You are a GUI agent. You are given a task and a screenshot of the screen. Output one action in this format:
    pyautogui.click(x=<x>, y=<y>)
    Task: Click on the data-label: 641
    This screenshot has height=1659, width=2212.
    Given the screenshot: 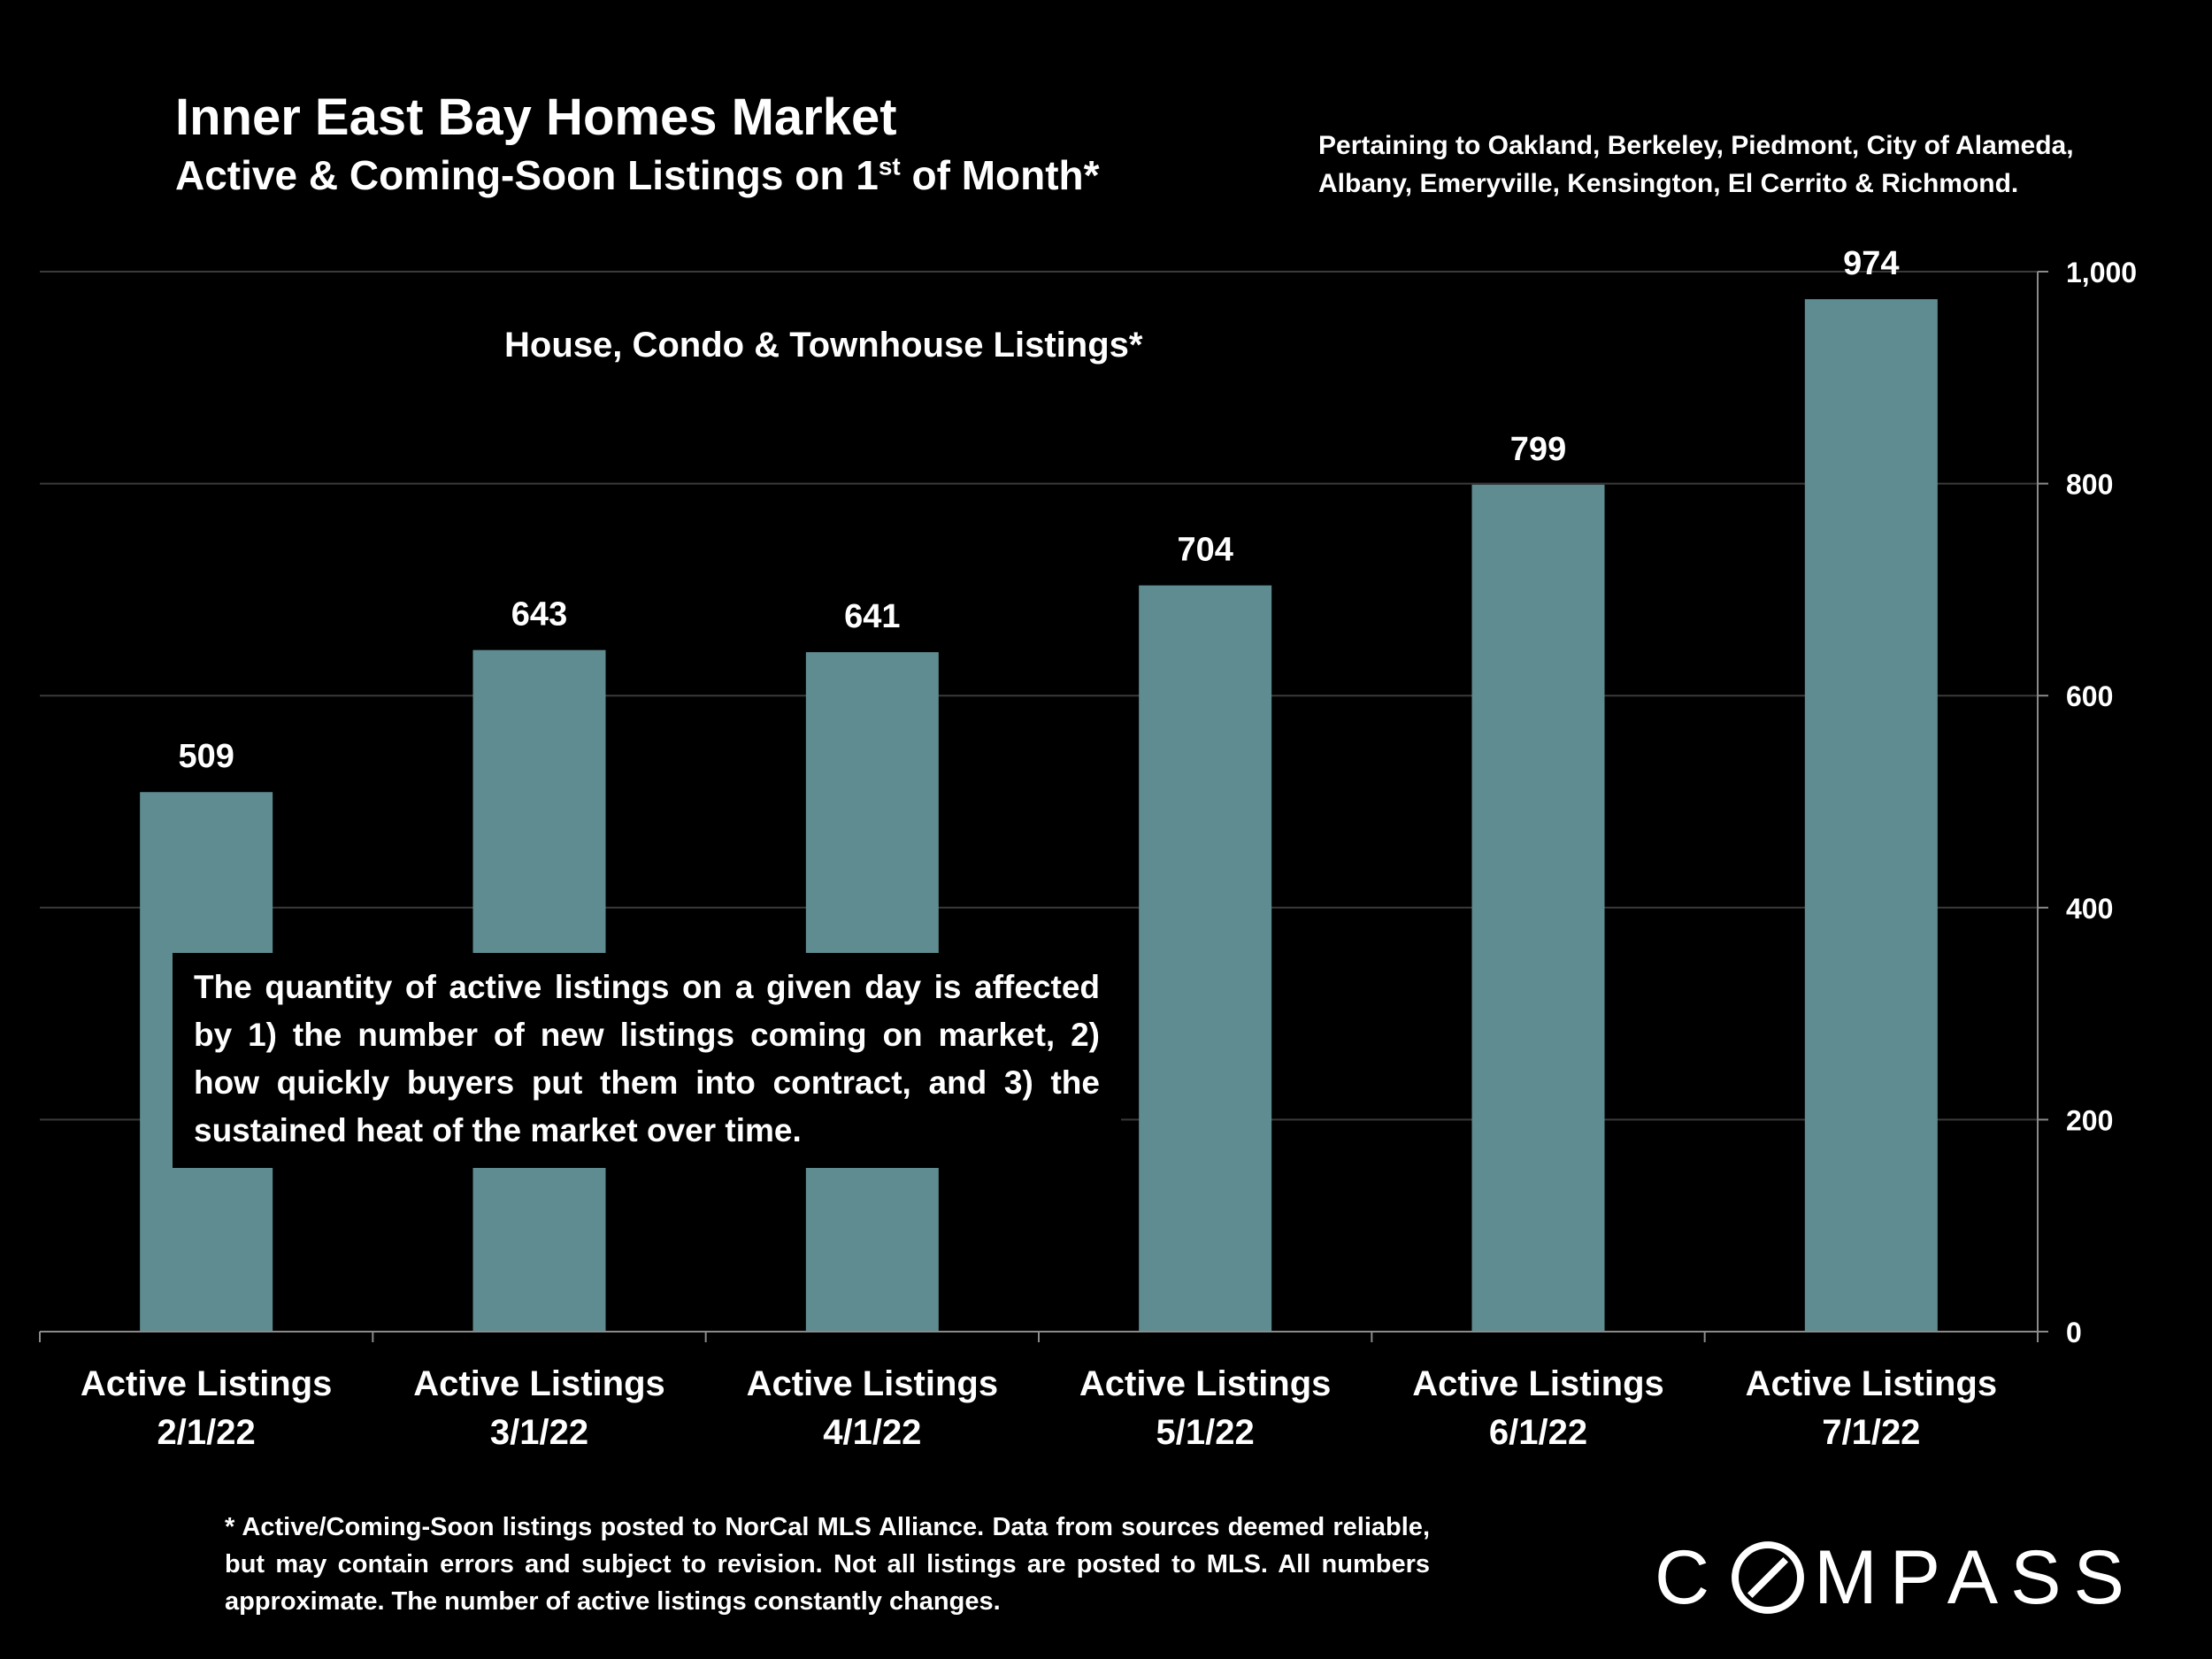 What is the action you would take?
    pyautogui.click(x=872, y=617)
    